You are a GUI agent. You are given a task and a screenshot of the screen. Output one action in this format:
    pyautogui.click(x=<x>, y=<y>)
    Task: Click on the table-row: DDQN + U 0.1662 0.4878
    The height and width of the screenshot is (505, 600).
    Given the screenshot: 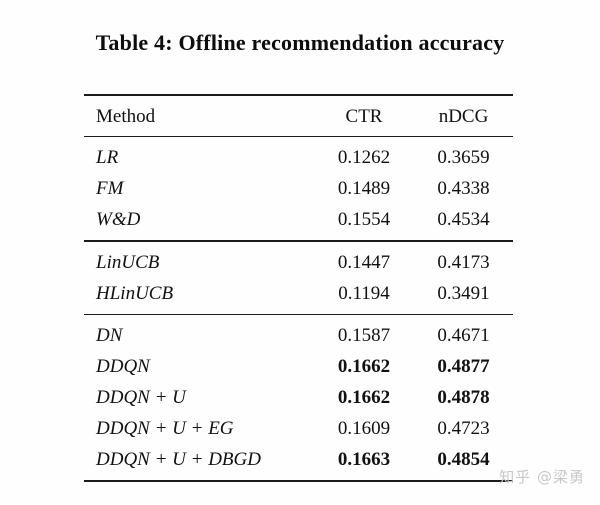 What is the action you would take?
    pyautogui.click(x=298, y=397)
    